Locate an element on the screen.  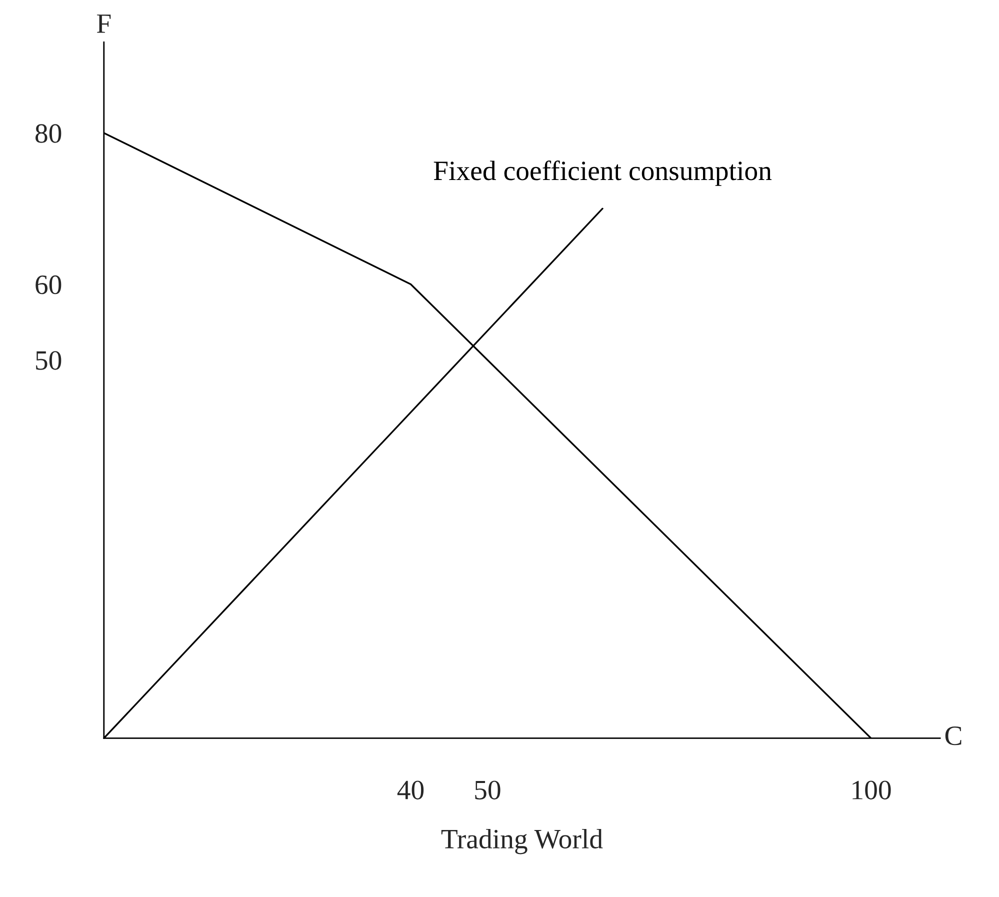
x-tick-label: 40 is located at coordinates (410, 790).